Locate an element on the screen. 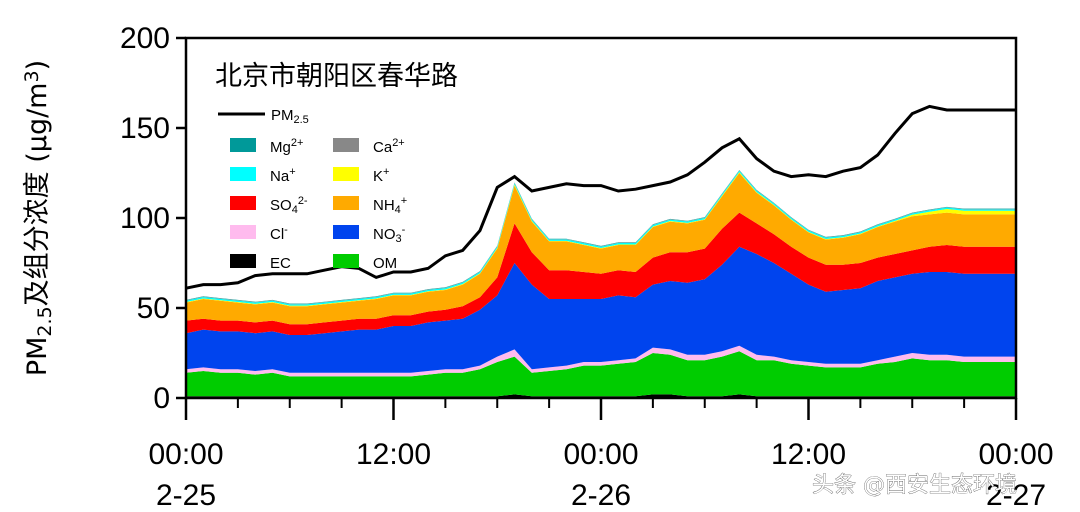 Image resolution: width=1080 pixels, height=512 pixels. ylabel-close: ) is located at coordinates (37, 65).